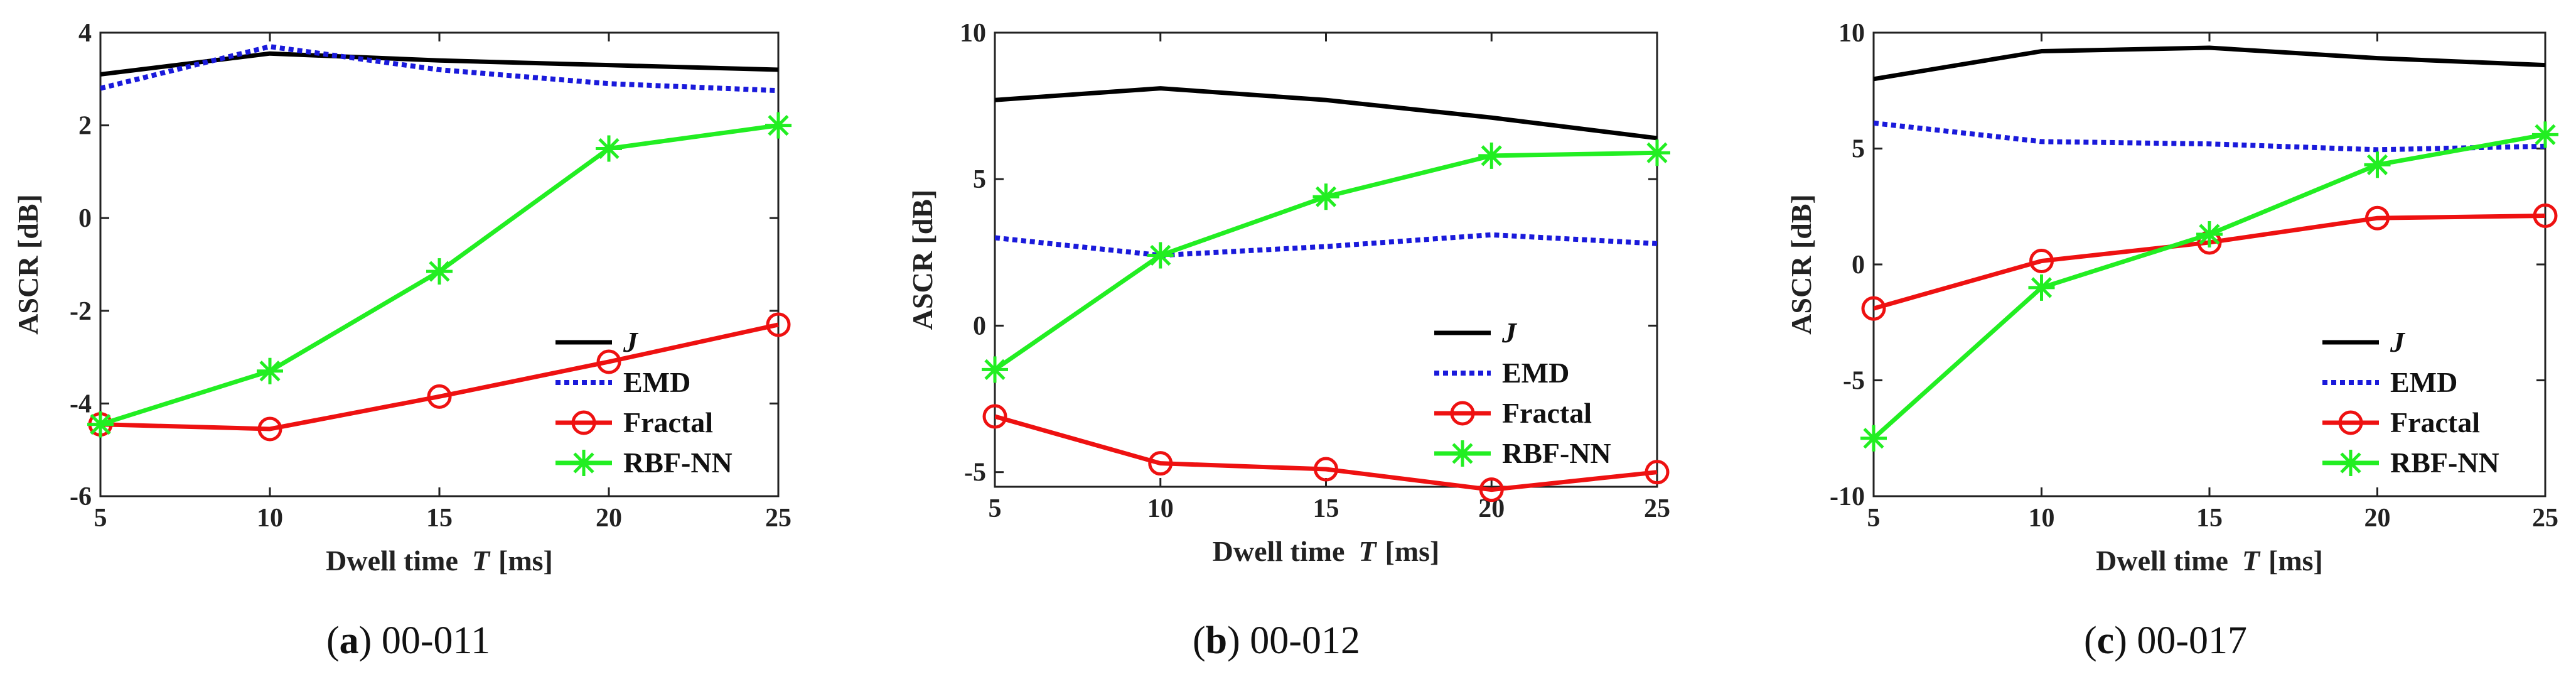  What do you see at coordinates (85, 33) in the screenshot?
I see `y-tick-label: 4` at bounding box center [85, 33].